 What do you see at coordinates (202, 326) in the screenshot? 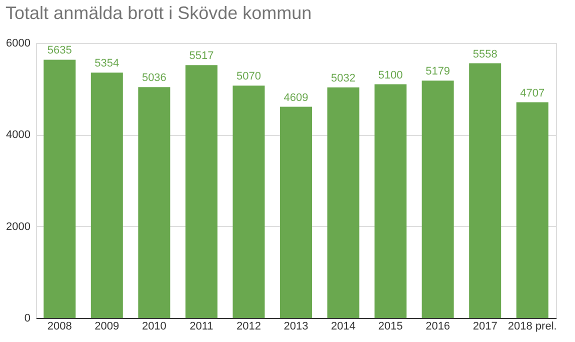
I see `x-tick-label: 2011` at bounding box center [202, 326].